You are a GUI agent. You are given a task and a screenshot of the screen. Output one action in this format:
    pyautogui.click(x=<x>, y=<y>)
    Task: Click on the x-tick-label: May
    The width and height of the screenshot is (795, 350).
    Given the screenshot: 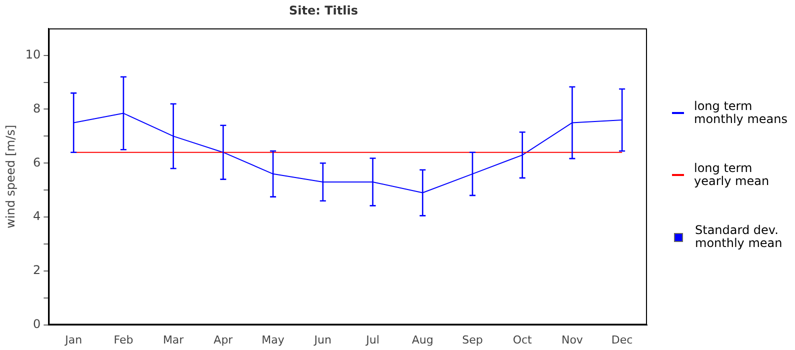 What is the action you would take?
    pyautogui.click(x=273, y=339)
    